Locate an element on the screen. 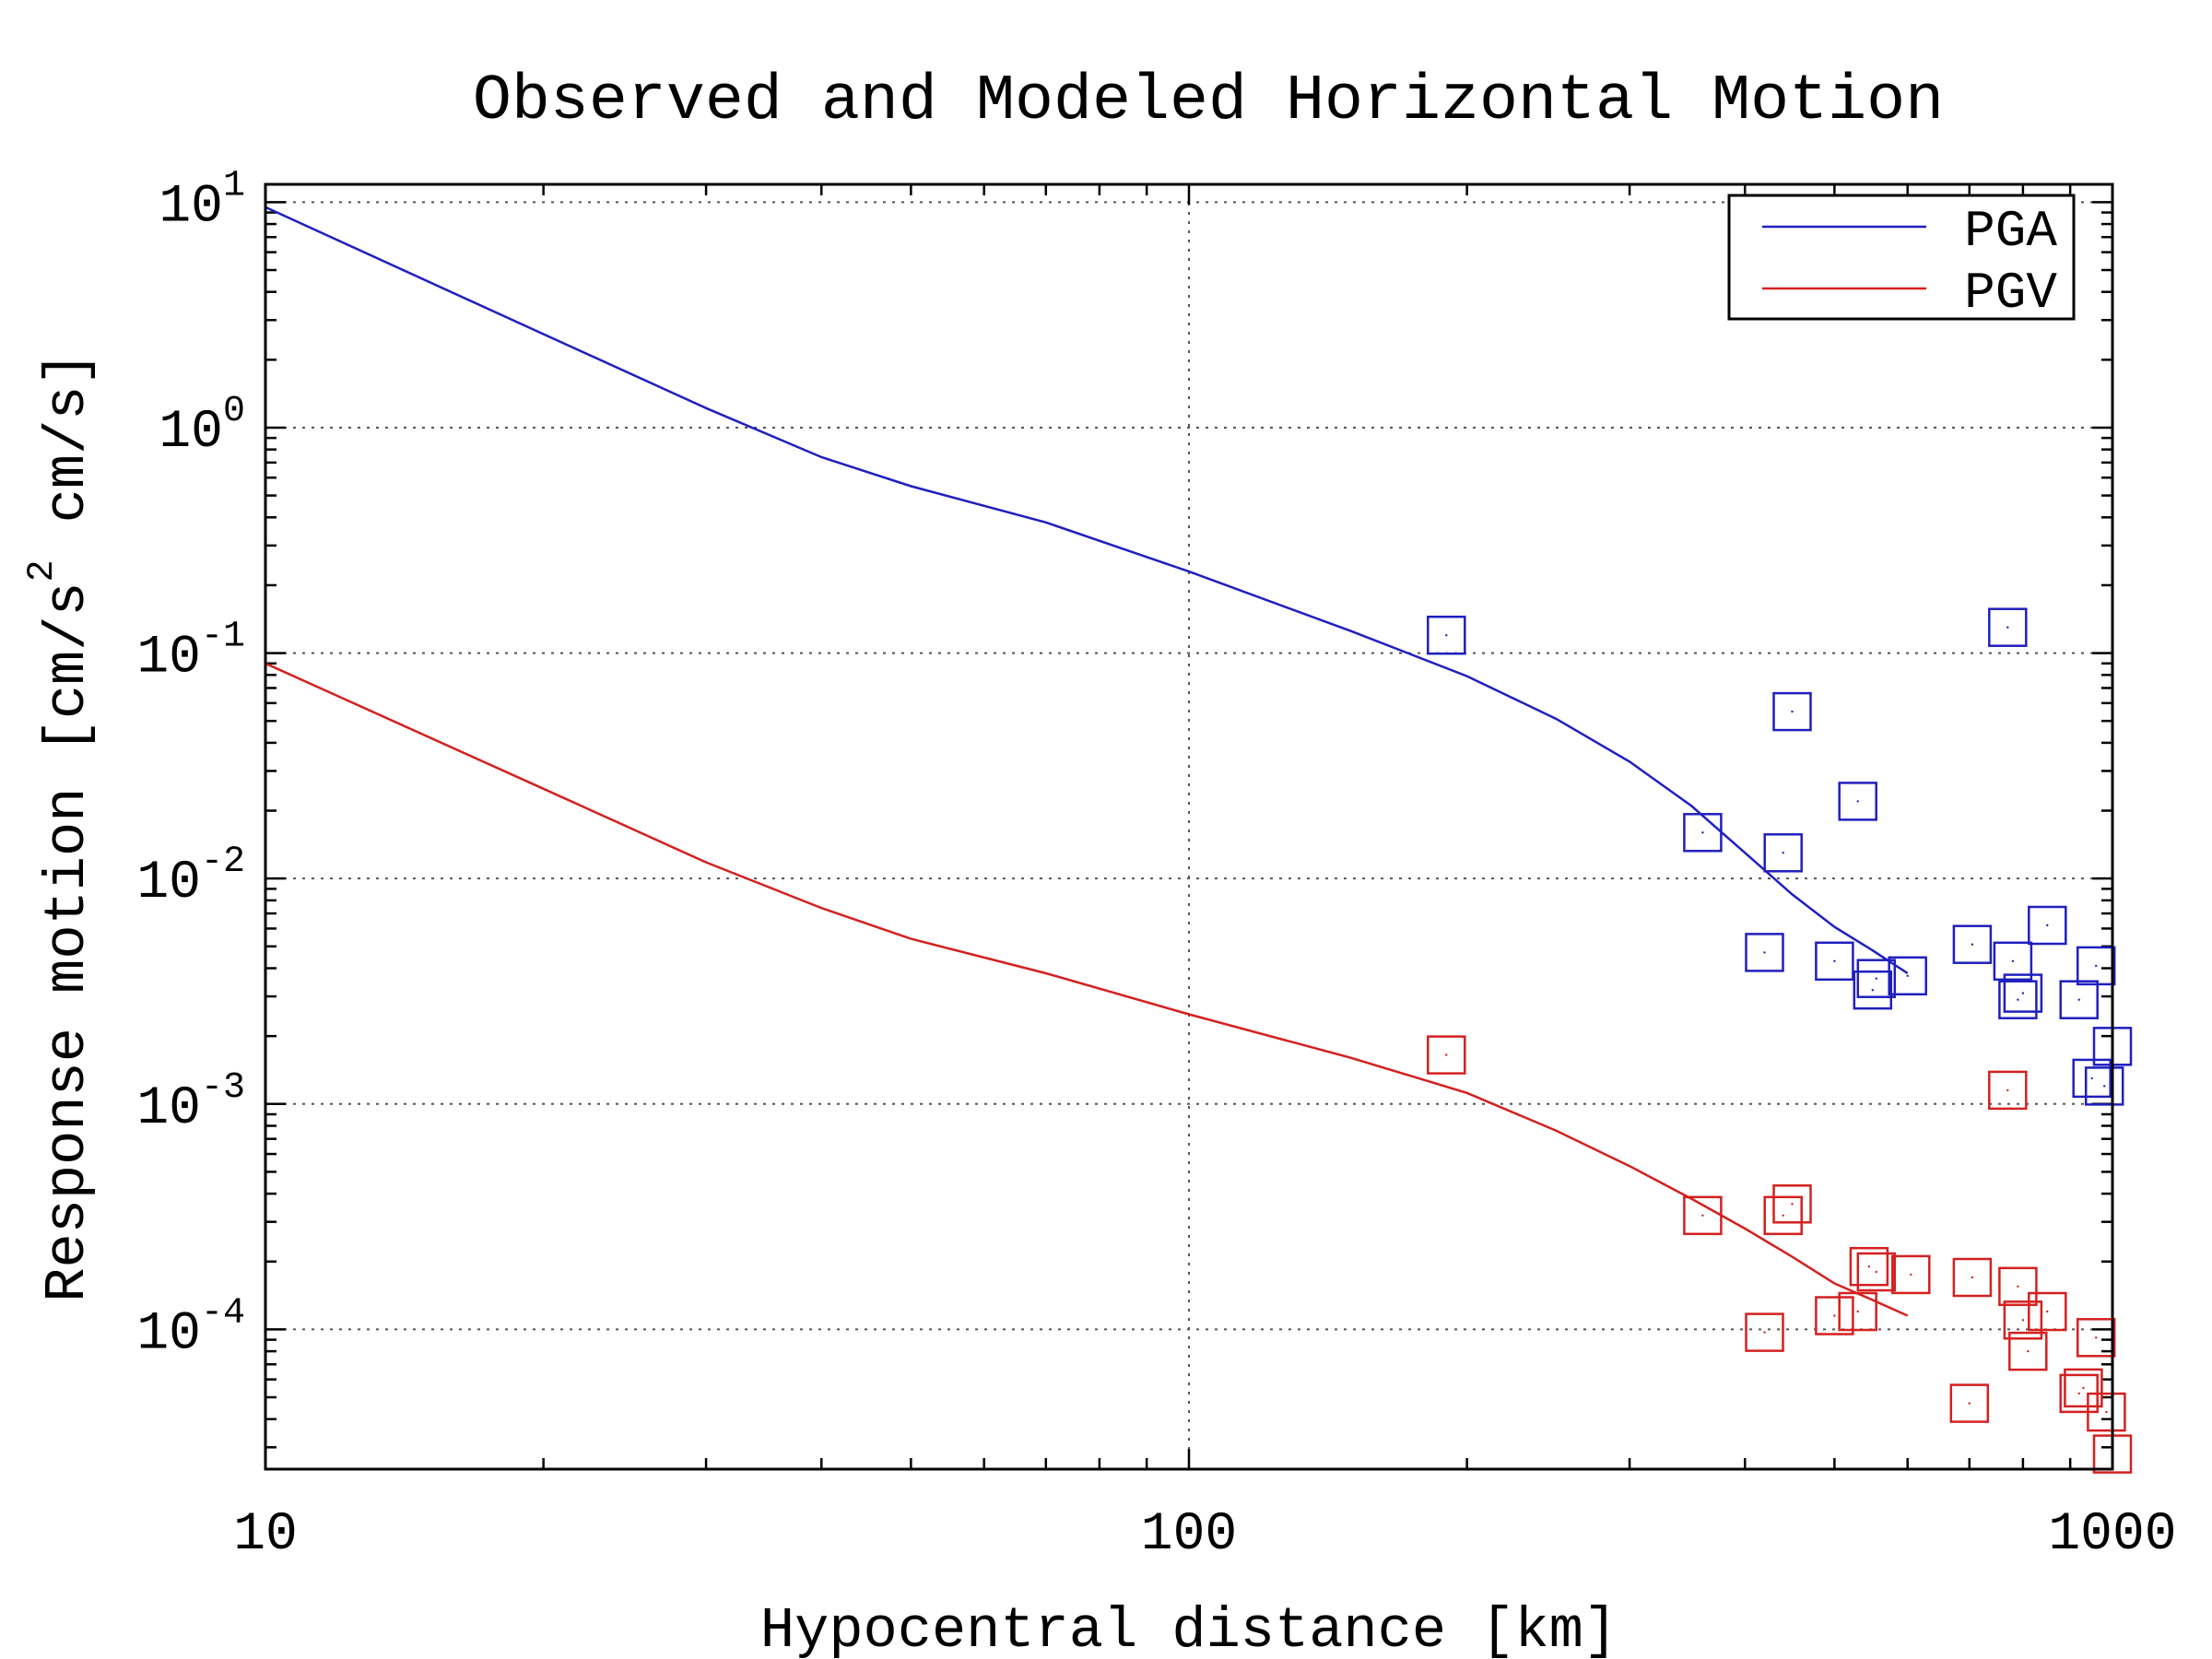  legend-box is located at coordinates (1901, 257).